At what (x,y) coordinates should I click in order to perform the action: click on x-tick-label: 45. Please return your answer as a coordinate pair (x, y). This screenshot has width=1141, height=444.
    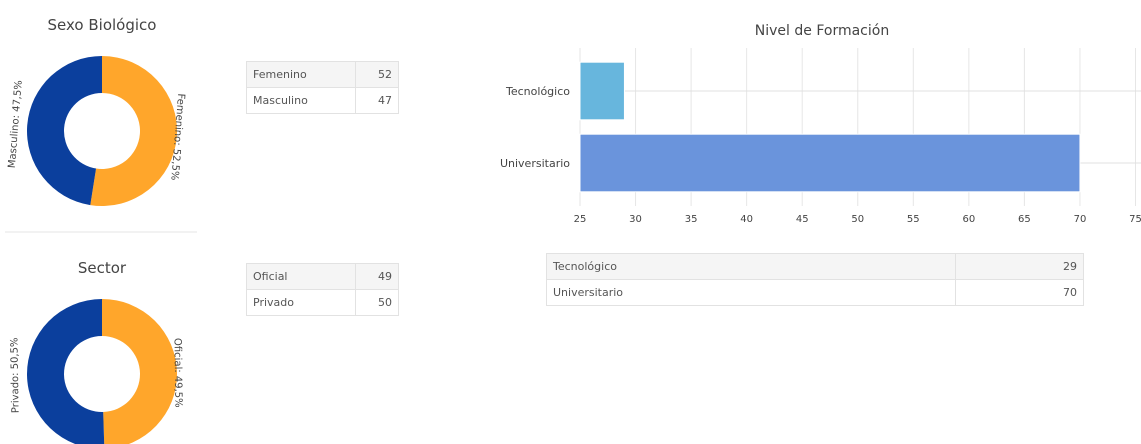
    Looking at the image, I should click on (802, 219).